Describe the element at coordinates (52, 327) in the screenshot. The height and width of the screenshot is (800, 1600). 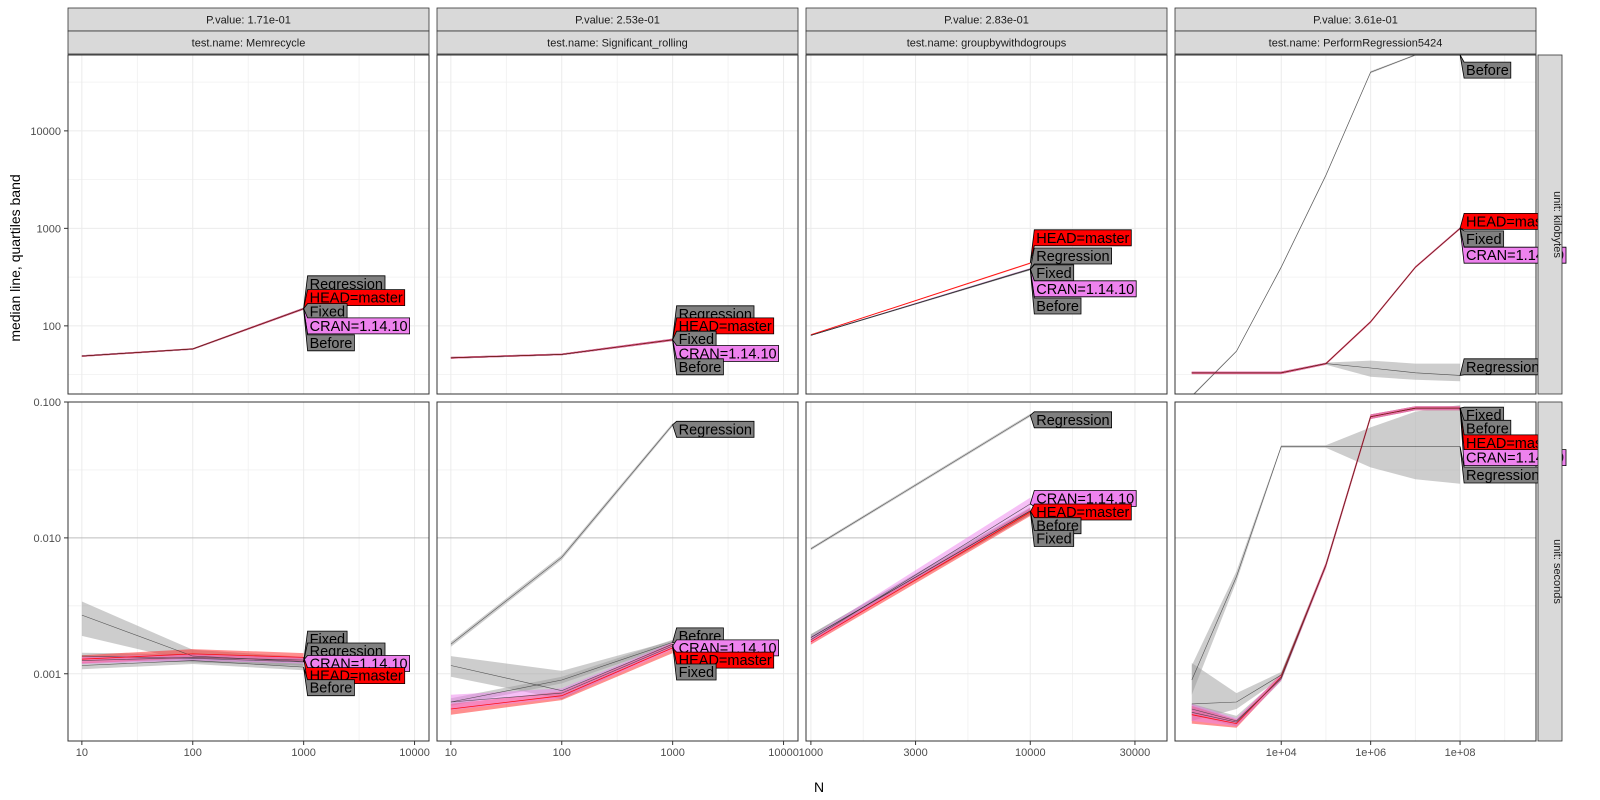
I see `y-tick-label: 100` at that location.